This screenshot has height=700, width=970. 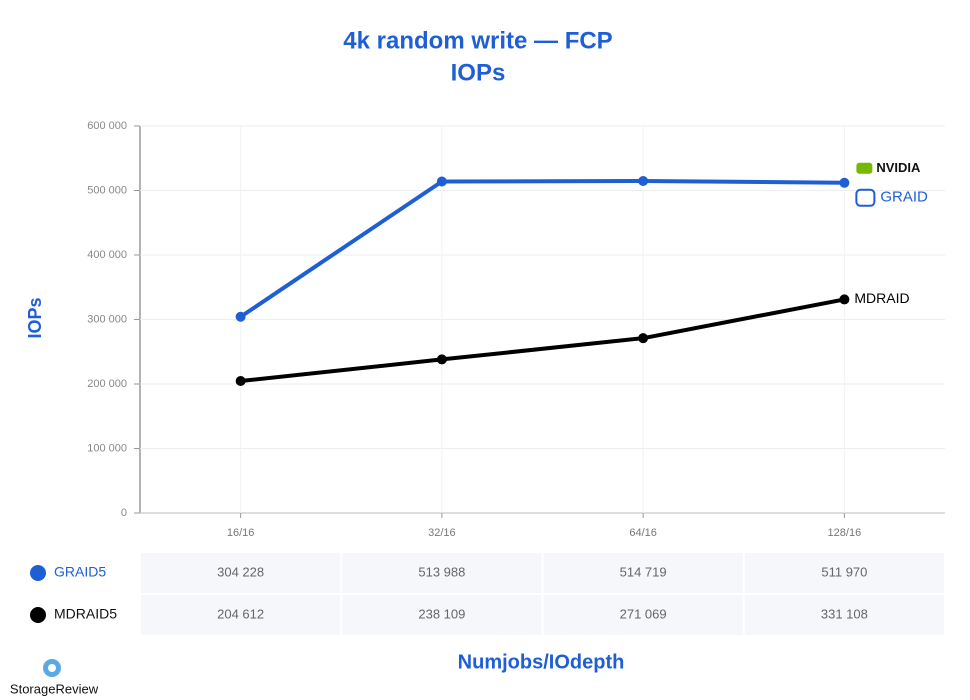 I want to click on series-end-label-extra: NVIDIA, so click(x=898, y=167).